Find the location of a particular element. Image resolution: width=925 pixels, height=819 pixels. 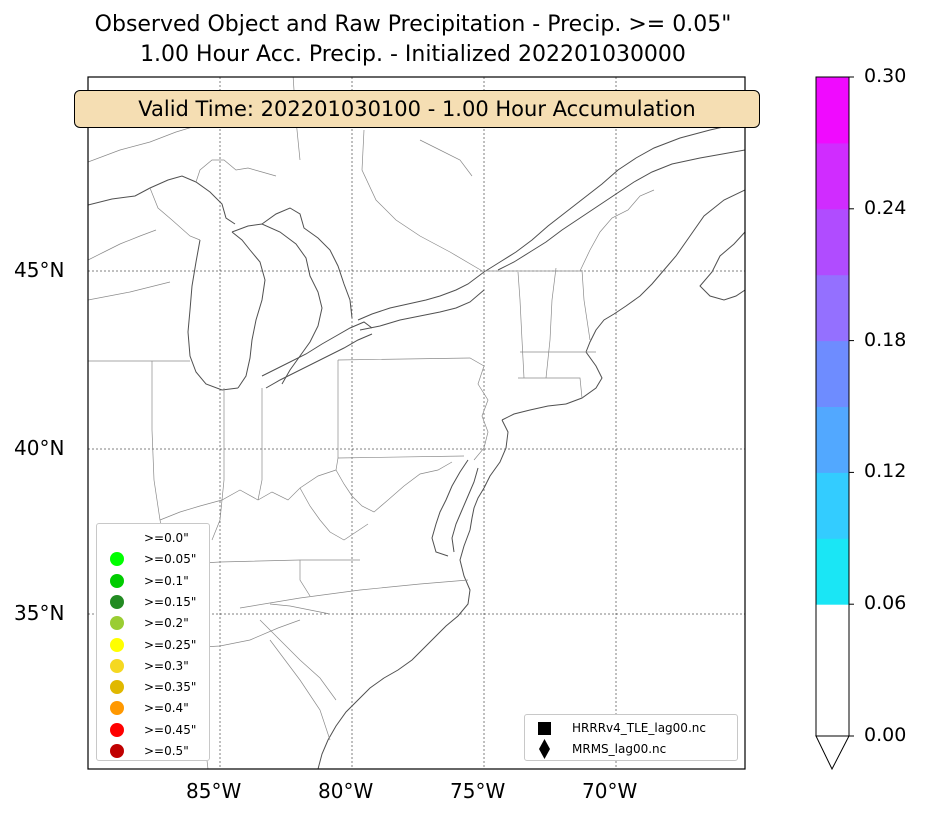

colorbar-tick-label: 0.30 is located at coordinates (885, 76).